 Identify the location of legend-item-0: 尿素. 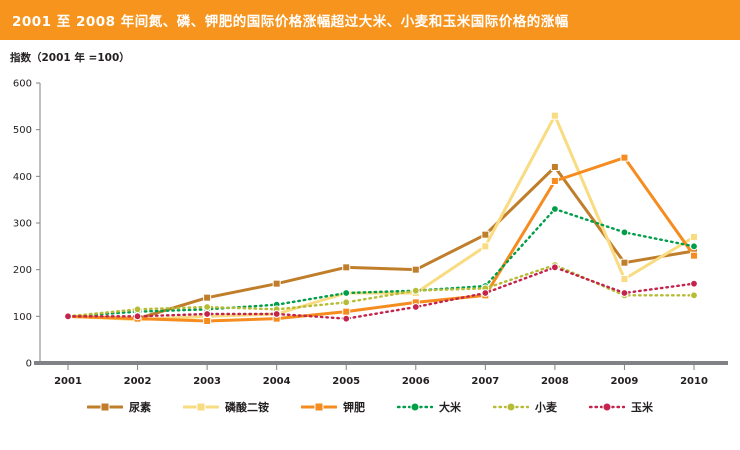
(119, 407).